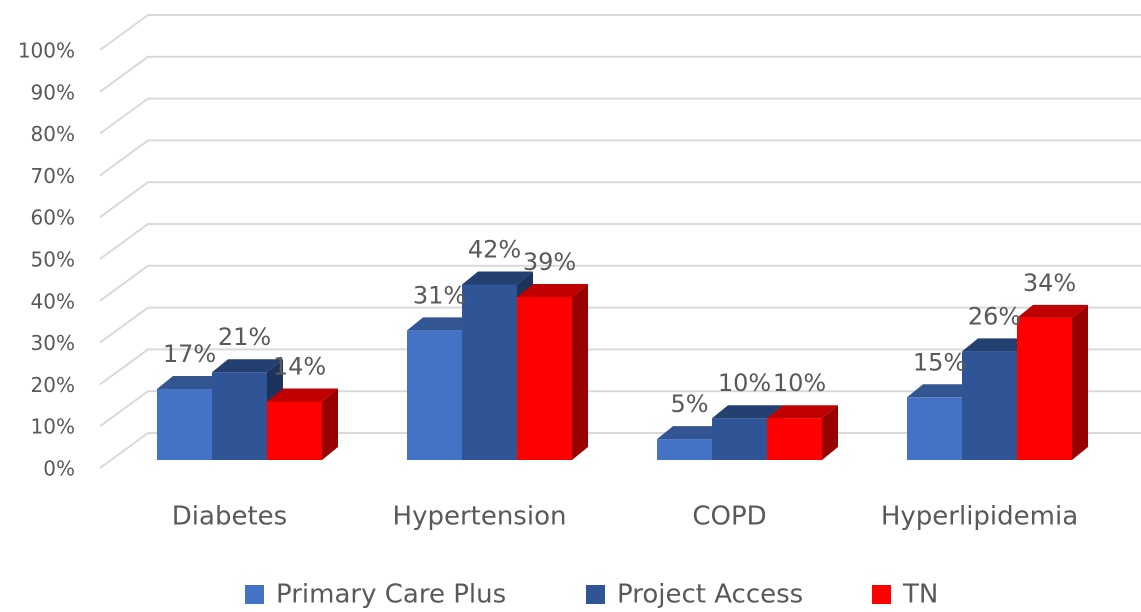 Image resolution: width=1141 pixels, height=612 pixels. Describe the element at coordinates (53, 343) in the screenshot. I see `y-tick-label: 30%` at that location.